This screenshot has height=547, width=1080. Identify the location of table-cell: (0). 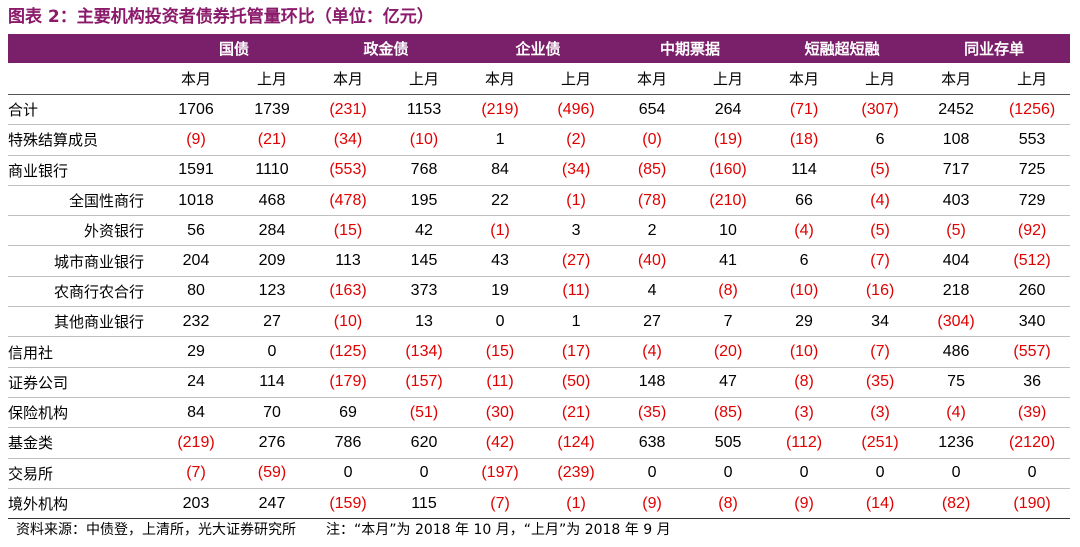
(652, 140).